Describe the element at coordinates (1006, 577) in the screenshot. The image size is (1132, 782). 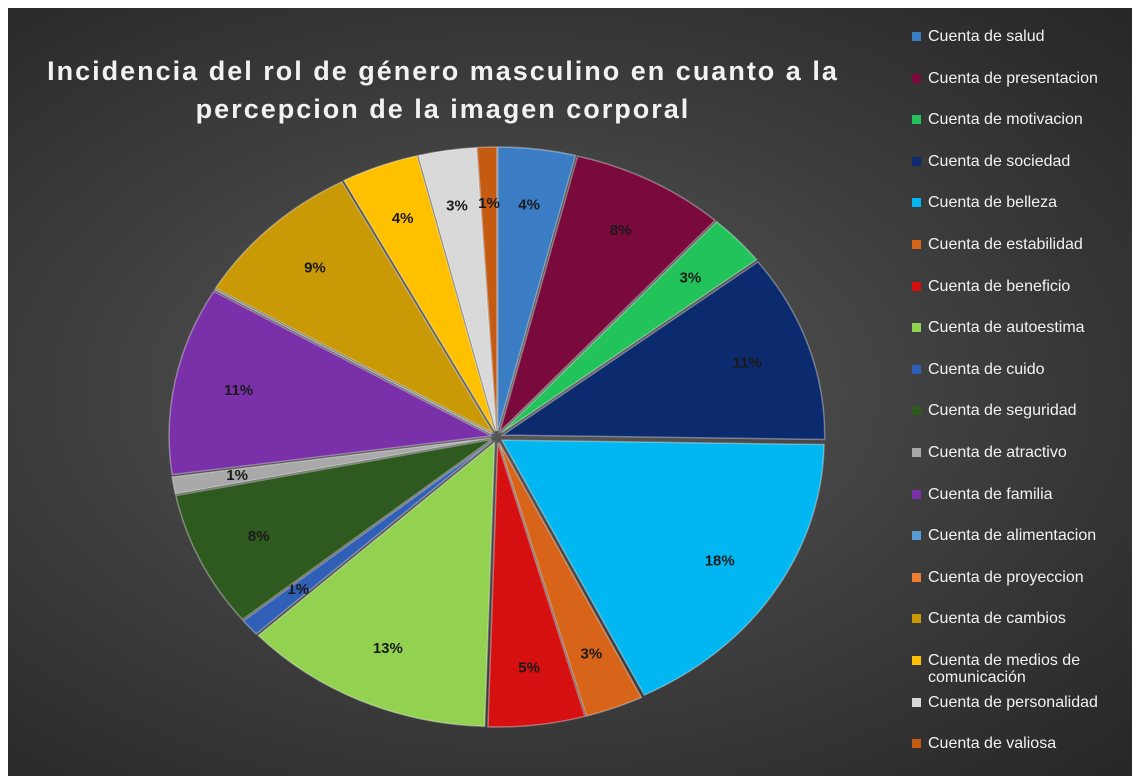
I see `legend-label: Cuenta de proyeccion` at that location.